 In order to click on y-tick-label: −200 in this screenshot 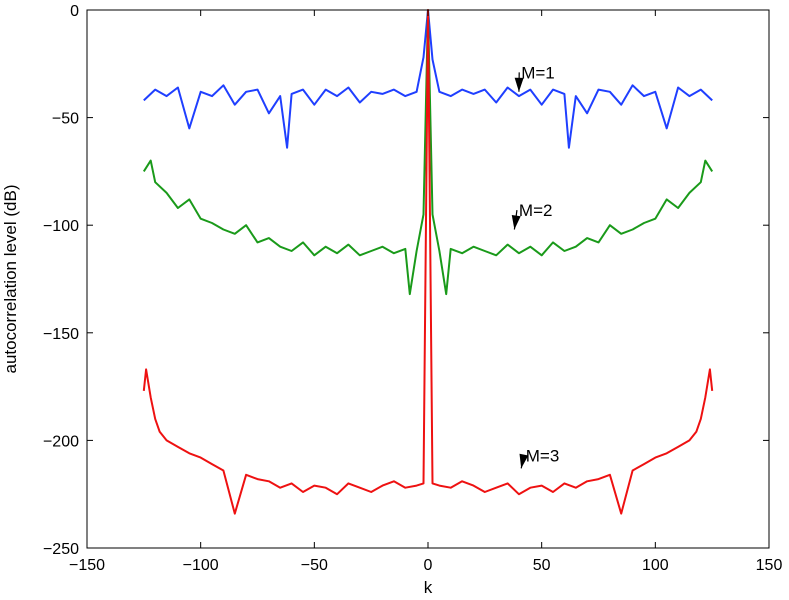, I will do `click(61, 441)`.